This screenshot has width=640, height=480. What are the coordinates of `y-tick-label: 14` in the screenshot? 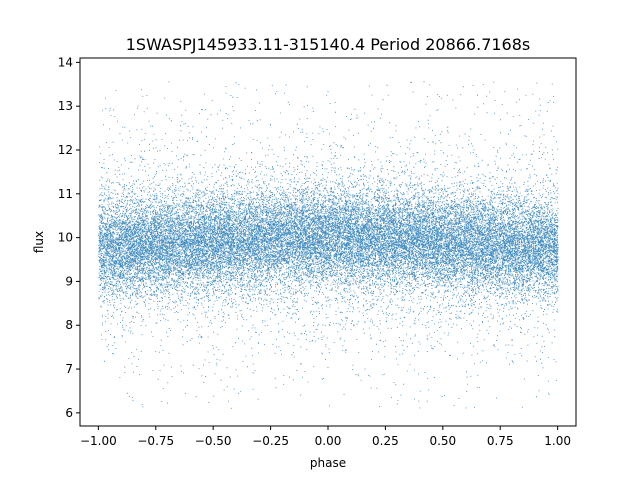 It's located at (65, 62).